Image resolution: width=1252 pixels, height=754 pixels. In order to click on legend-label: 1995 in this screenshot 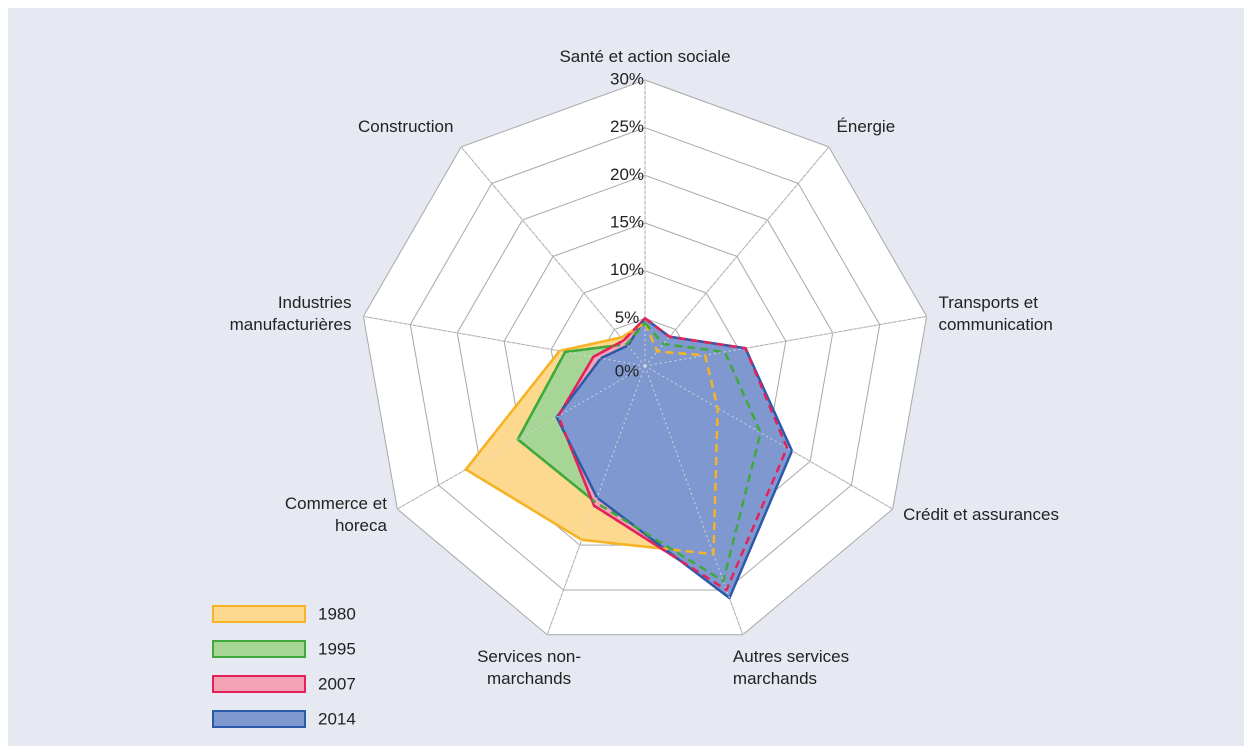, I will do `click(337, 648)`.